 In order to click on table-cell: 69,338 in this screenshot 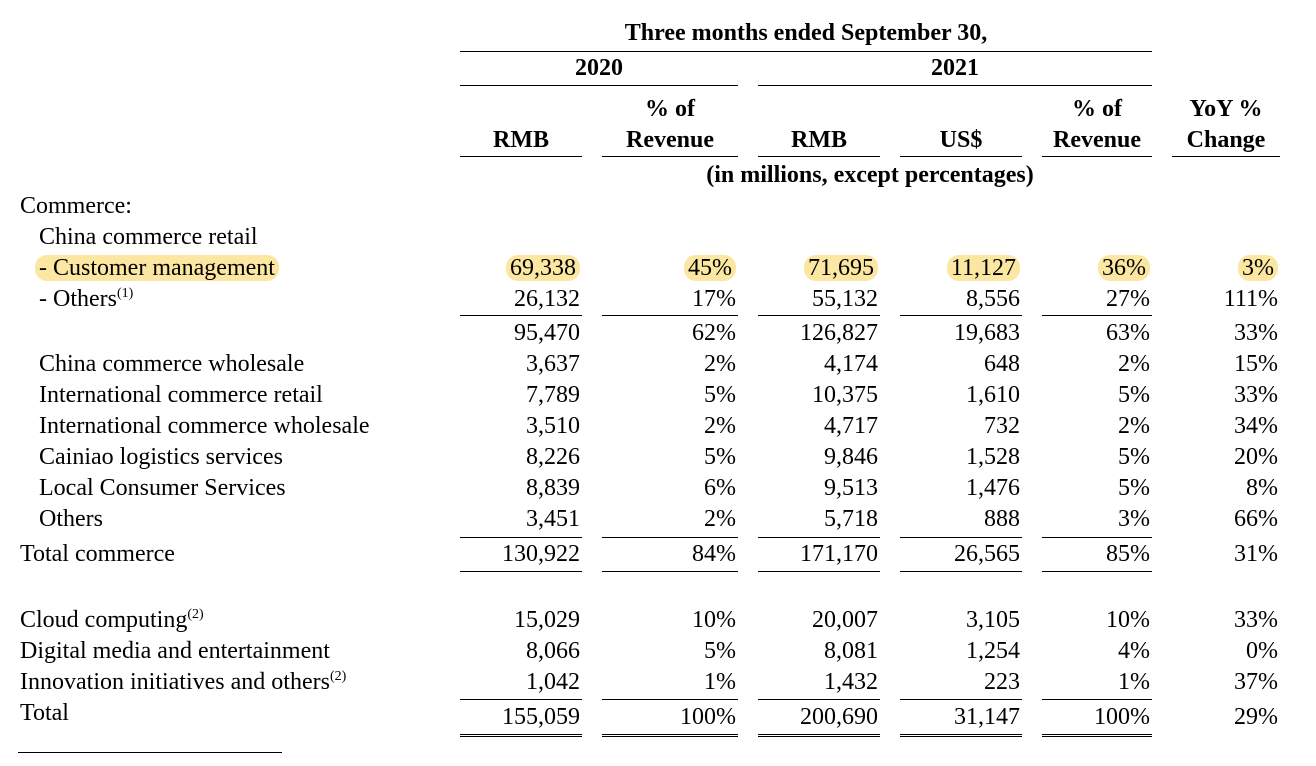, I will do `click(480, 268)`.